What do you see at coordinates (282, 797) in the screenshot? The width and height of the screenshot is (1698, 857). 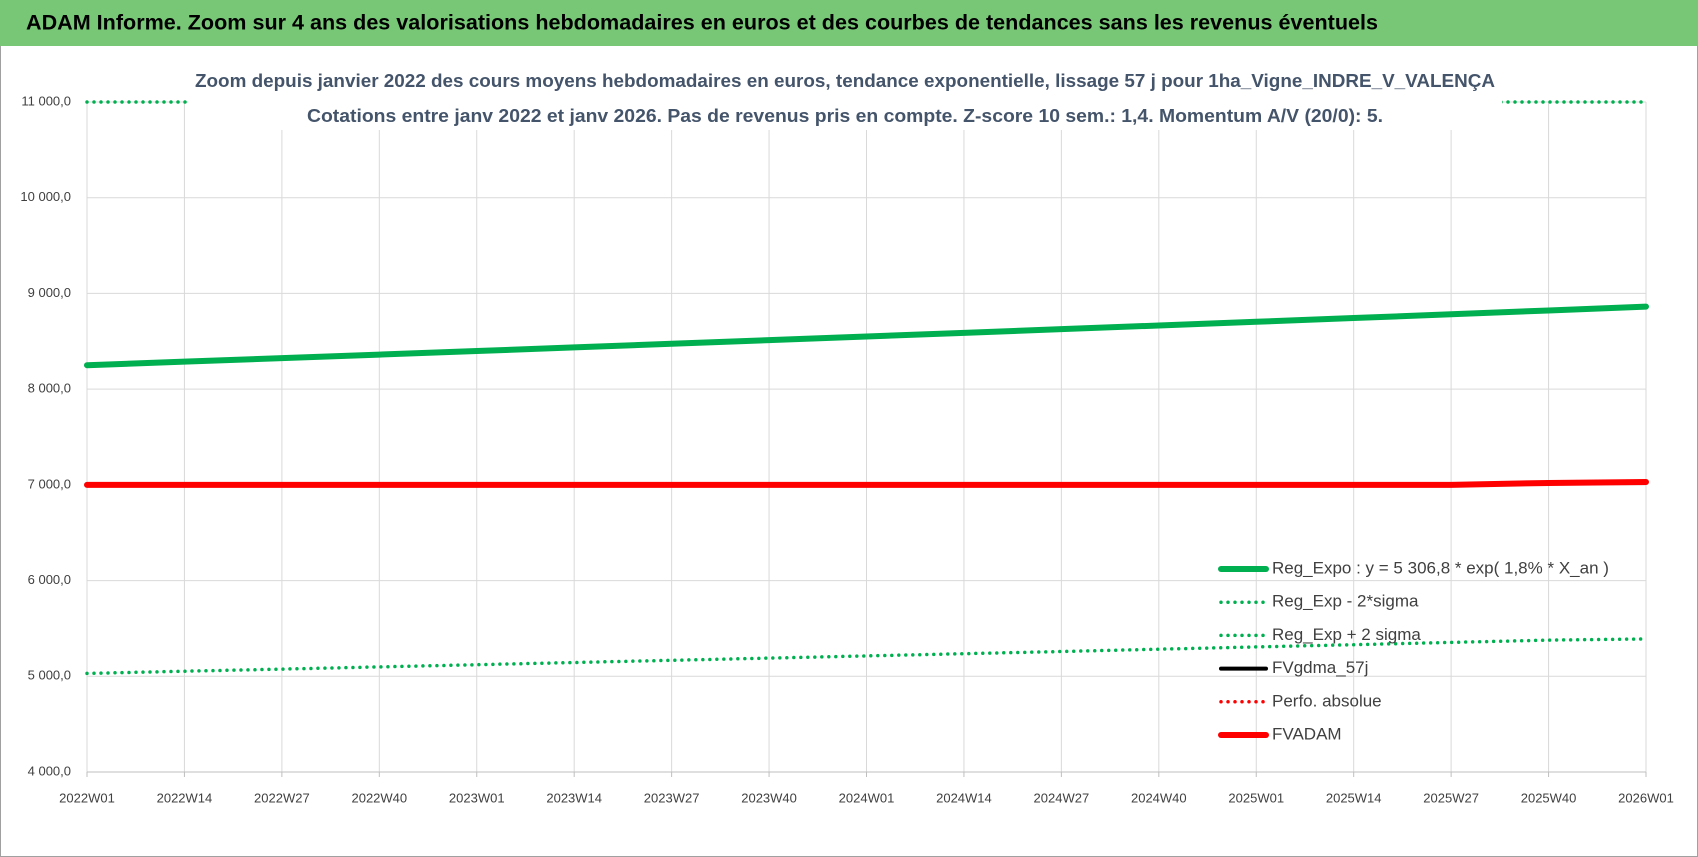 I see `x-tick-label: 2022W27` at bounding box center [282, 797].